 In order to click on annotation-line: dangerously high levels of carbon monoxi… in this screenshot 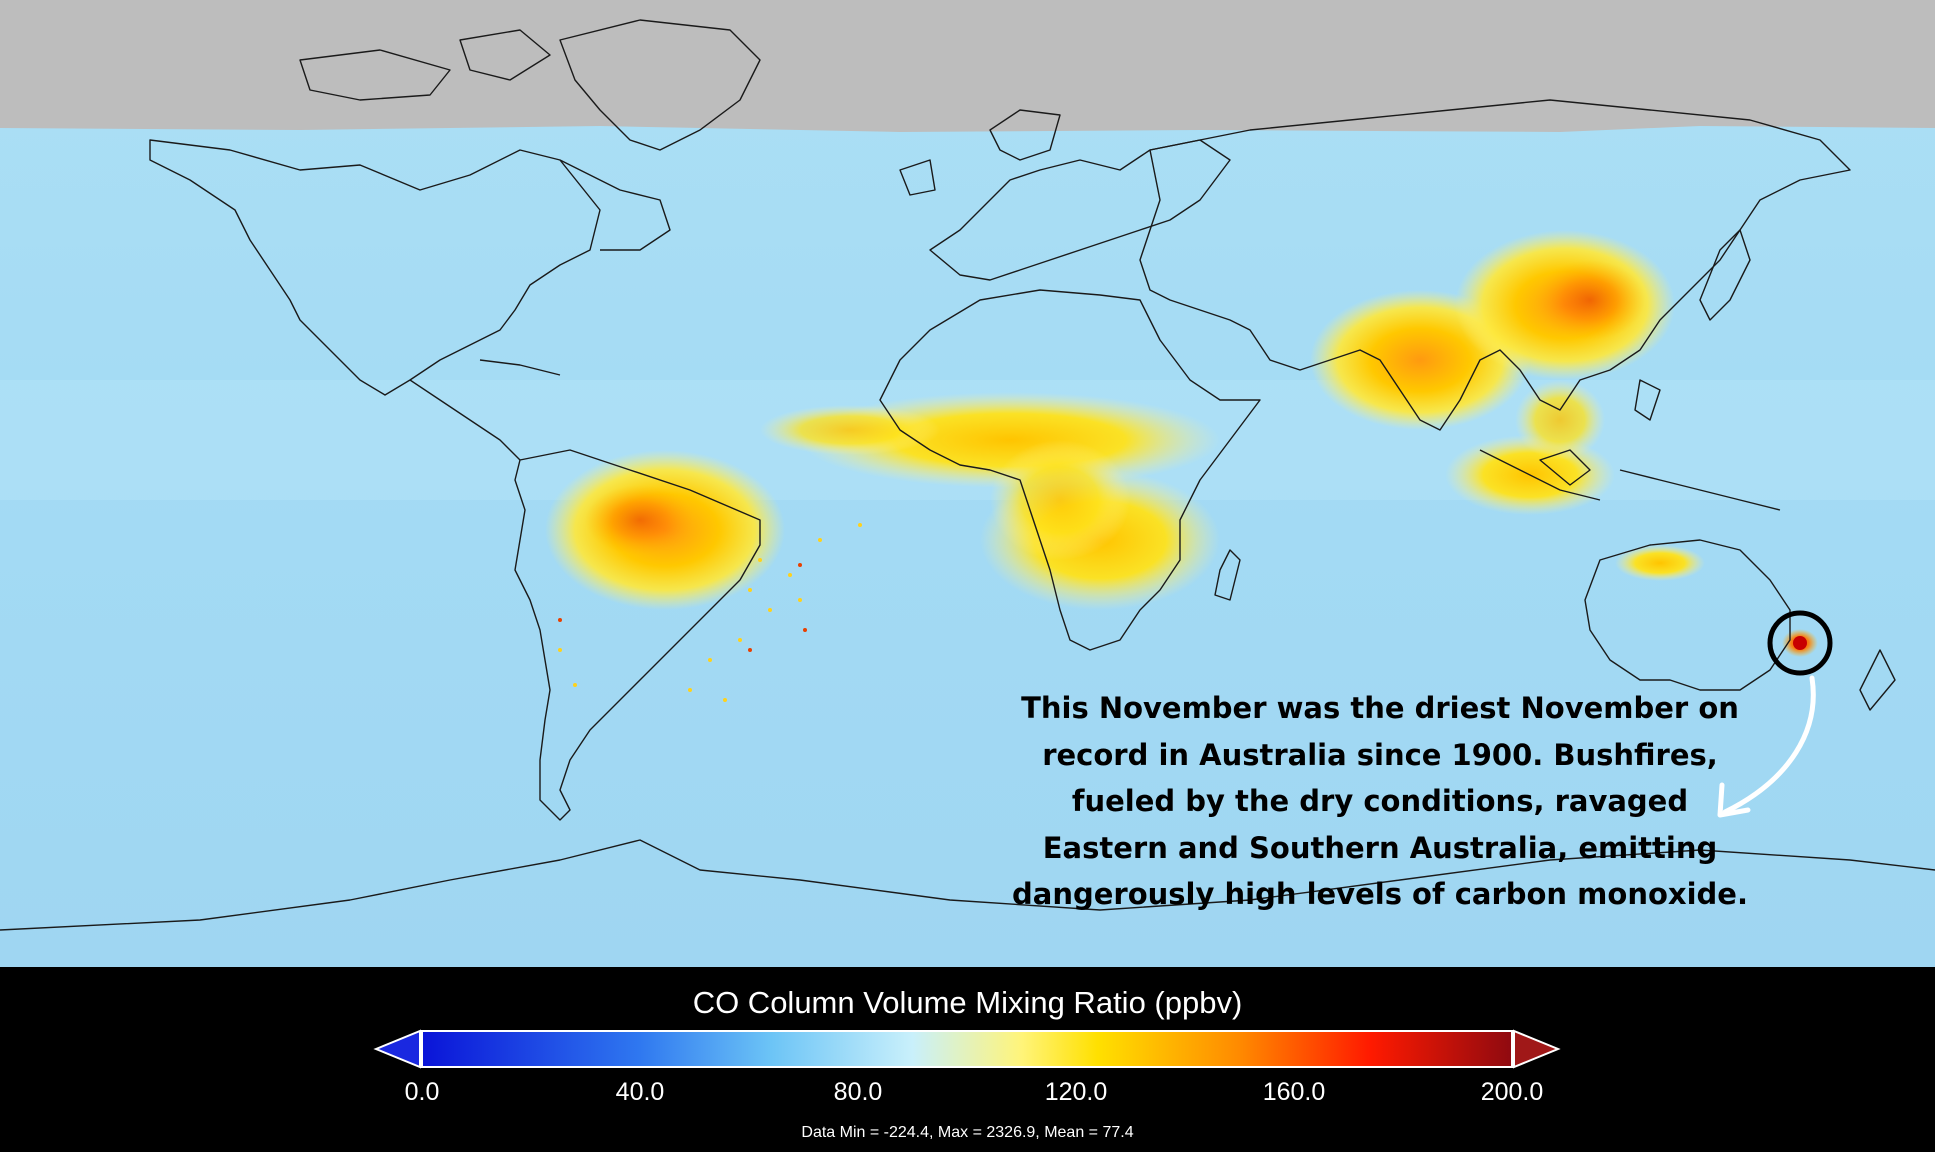, I will do `click(1380, 894)`.